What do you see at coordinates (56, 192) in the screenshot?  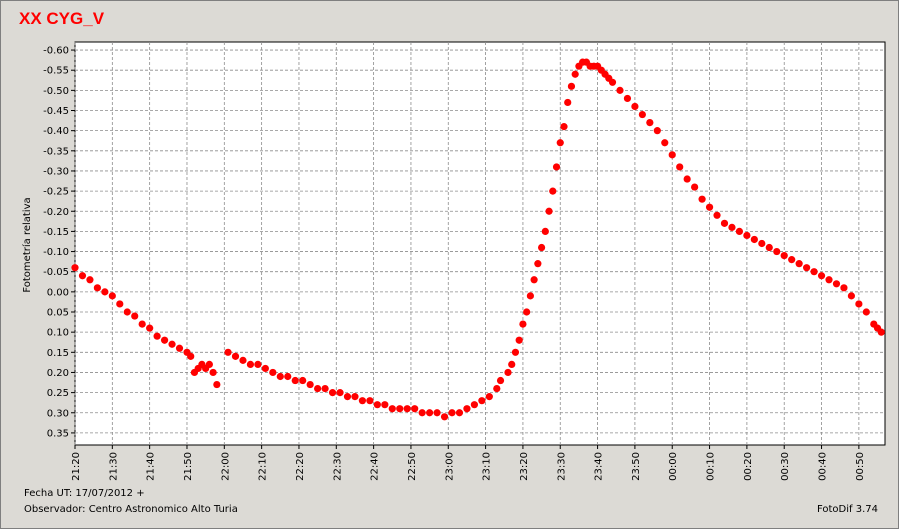 I see `y-tick-label: -0.25` at bounding box center [56, 192].